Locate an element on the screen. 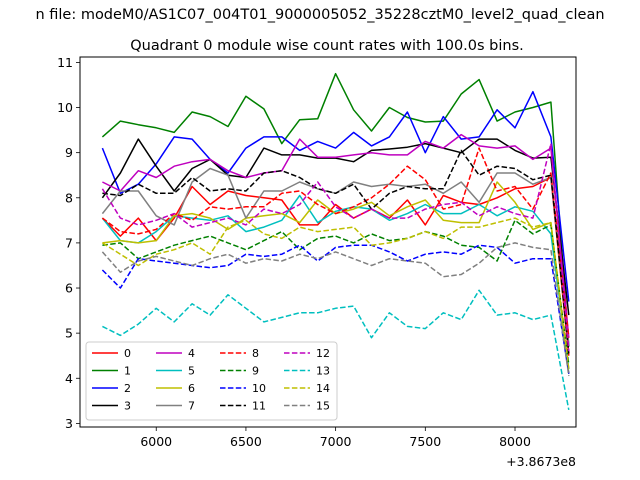 The height and width of the screenshot is (480, 640). legend-label-3: 3 is located at coordinates (127, 406).